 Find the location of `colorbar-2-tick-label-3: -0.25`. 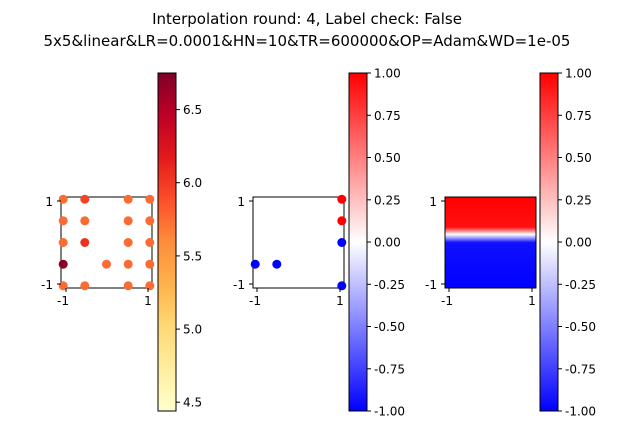

colorbar-2-tick-label-3: -0.25 is located at coordinates (389, 285).